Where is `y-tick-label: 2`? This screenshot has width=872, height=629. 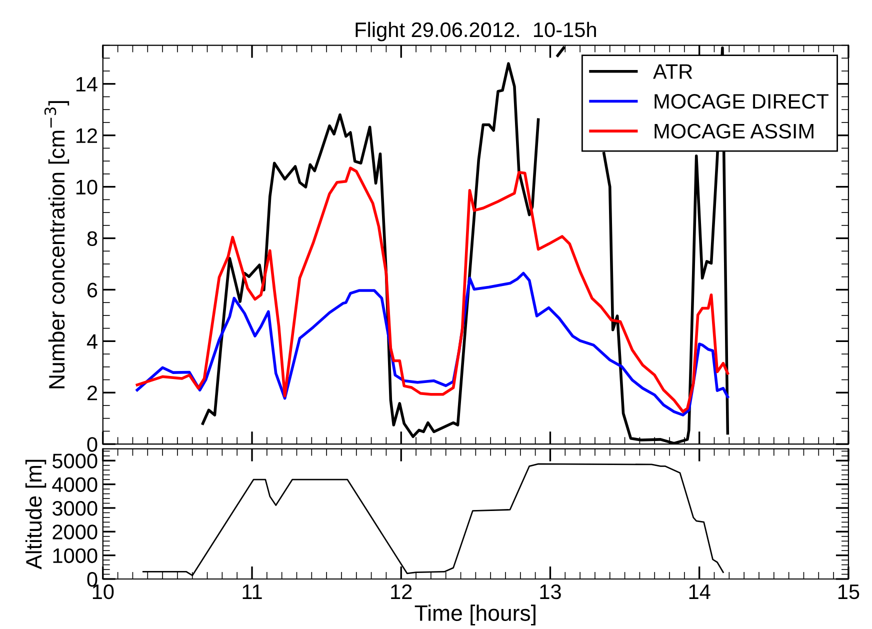 y-tick-label: 2 is located at coordinates (92, 393).